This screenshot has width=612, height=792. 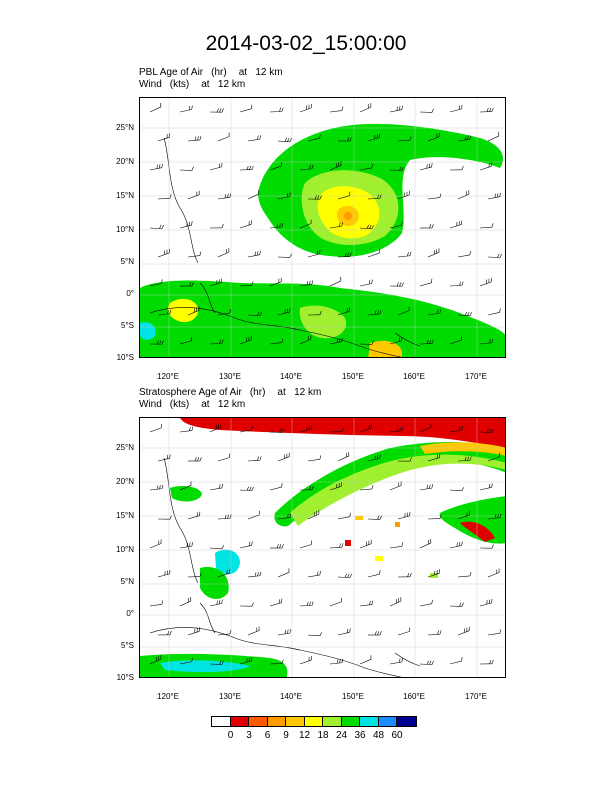 I want to click on strat-mid-green, so click(x=214, y=583).